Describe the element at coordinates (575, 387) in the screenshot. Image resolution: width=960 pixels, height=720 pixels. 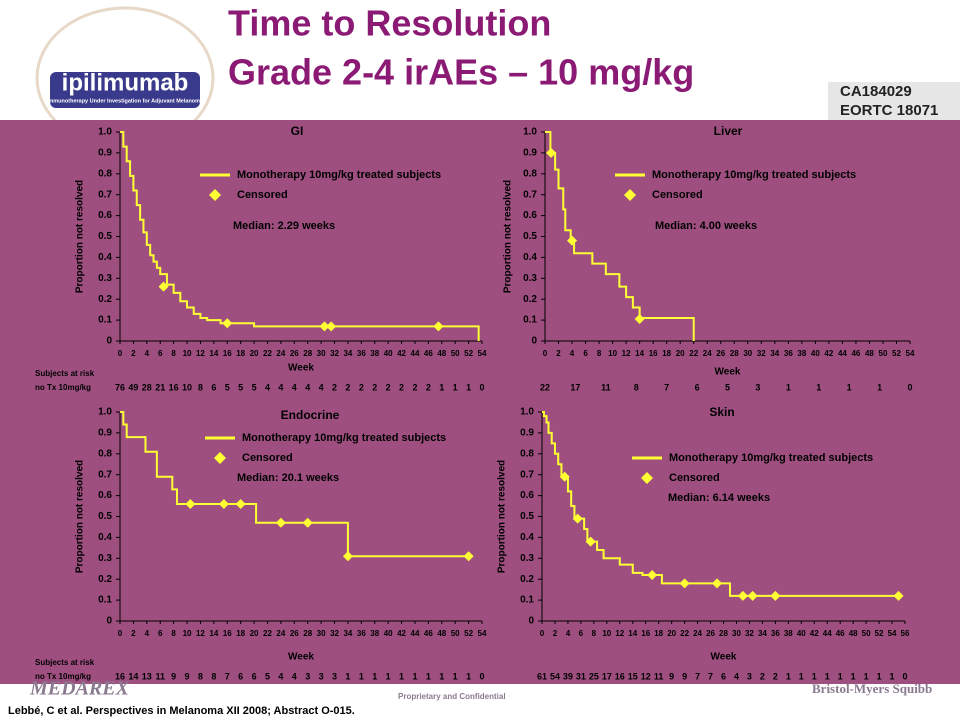
I see `at-risk-count: 17` at that location.